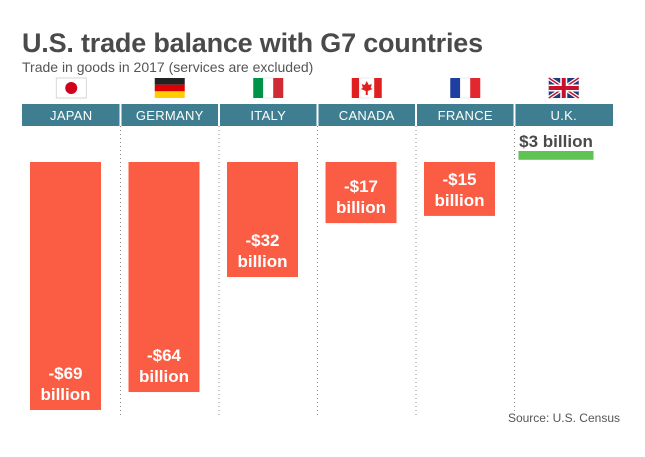 This screenshot has width=645, height=457. I want to click on france-flag-icon, so click(465, 88).